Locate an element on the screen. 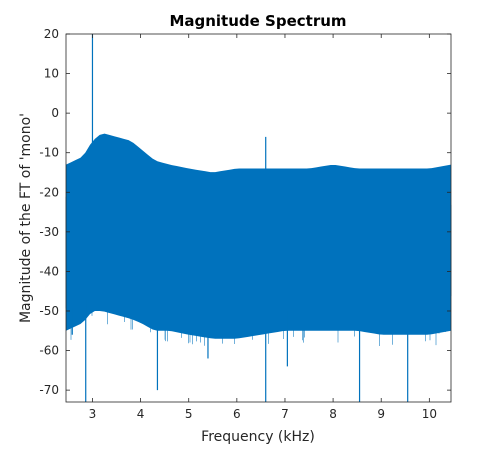 The height and width of the screenshot is (453, 498). y-tick-label: 20 is located at coordinates (51, 34).